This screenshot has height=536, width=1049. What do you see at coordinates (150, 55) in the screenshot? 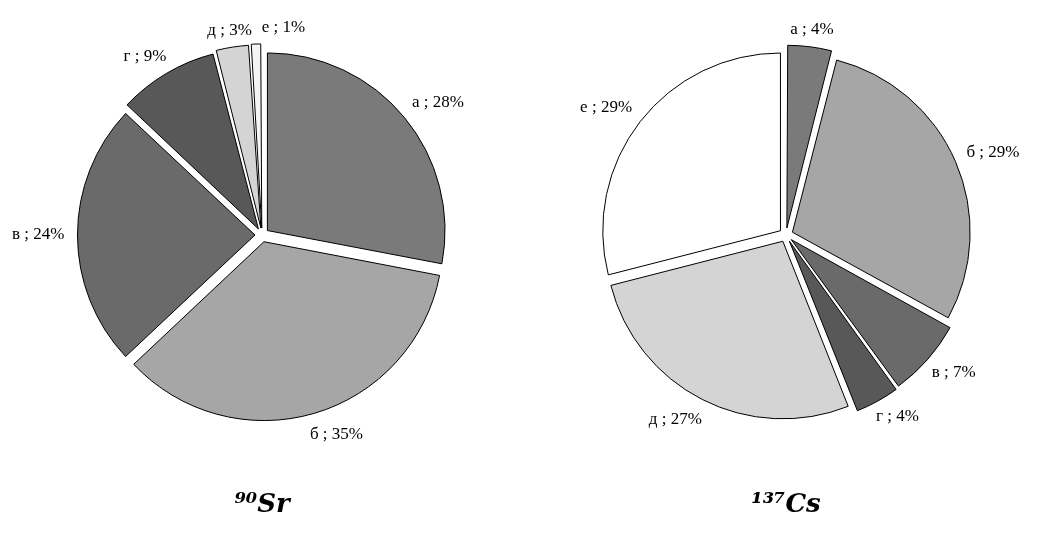
I see `data-label: ; 9%` at bounding box center [150, 55].